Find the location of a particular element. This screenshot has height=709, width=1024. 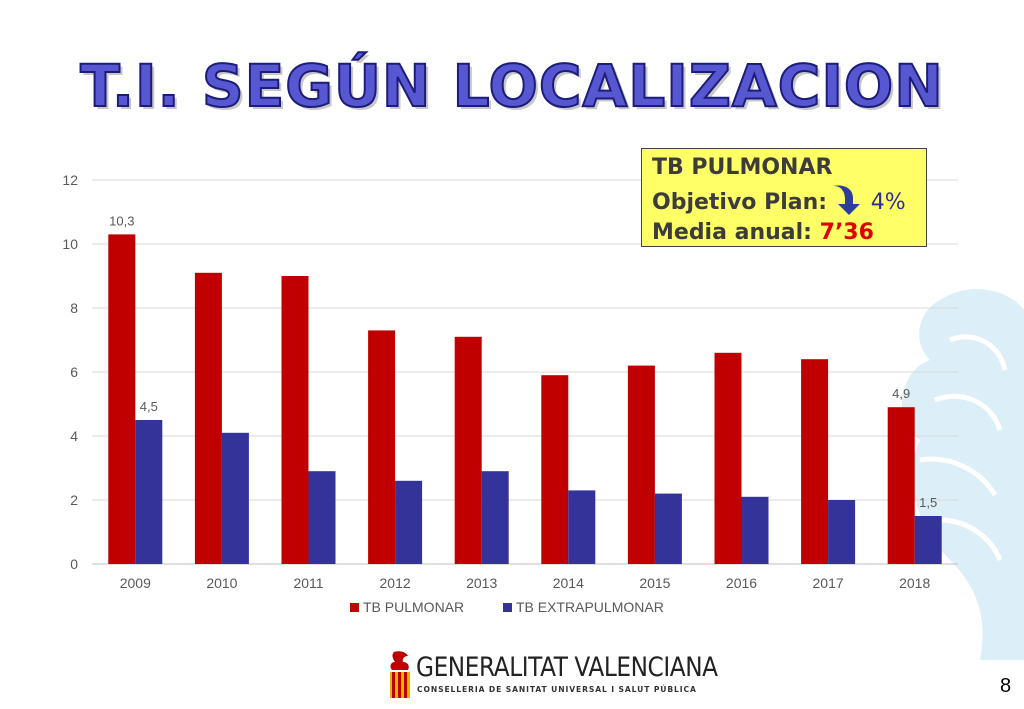

bar-extrapulmonar-2012 is located at coordinates (409, 522).